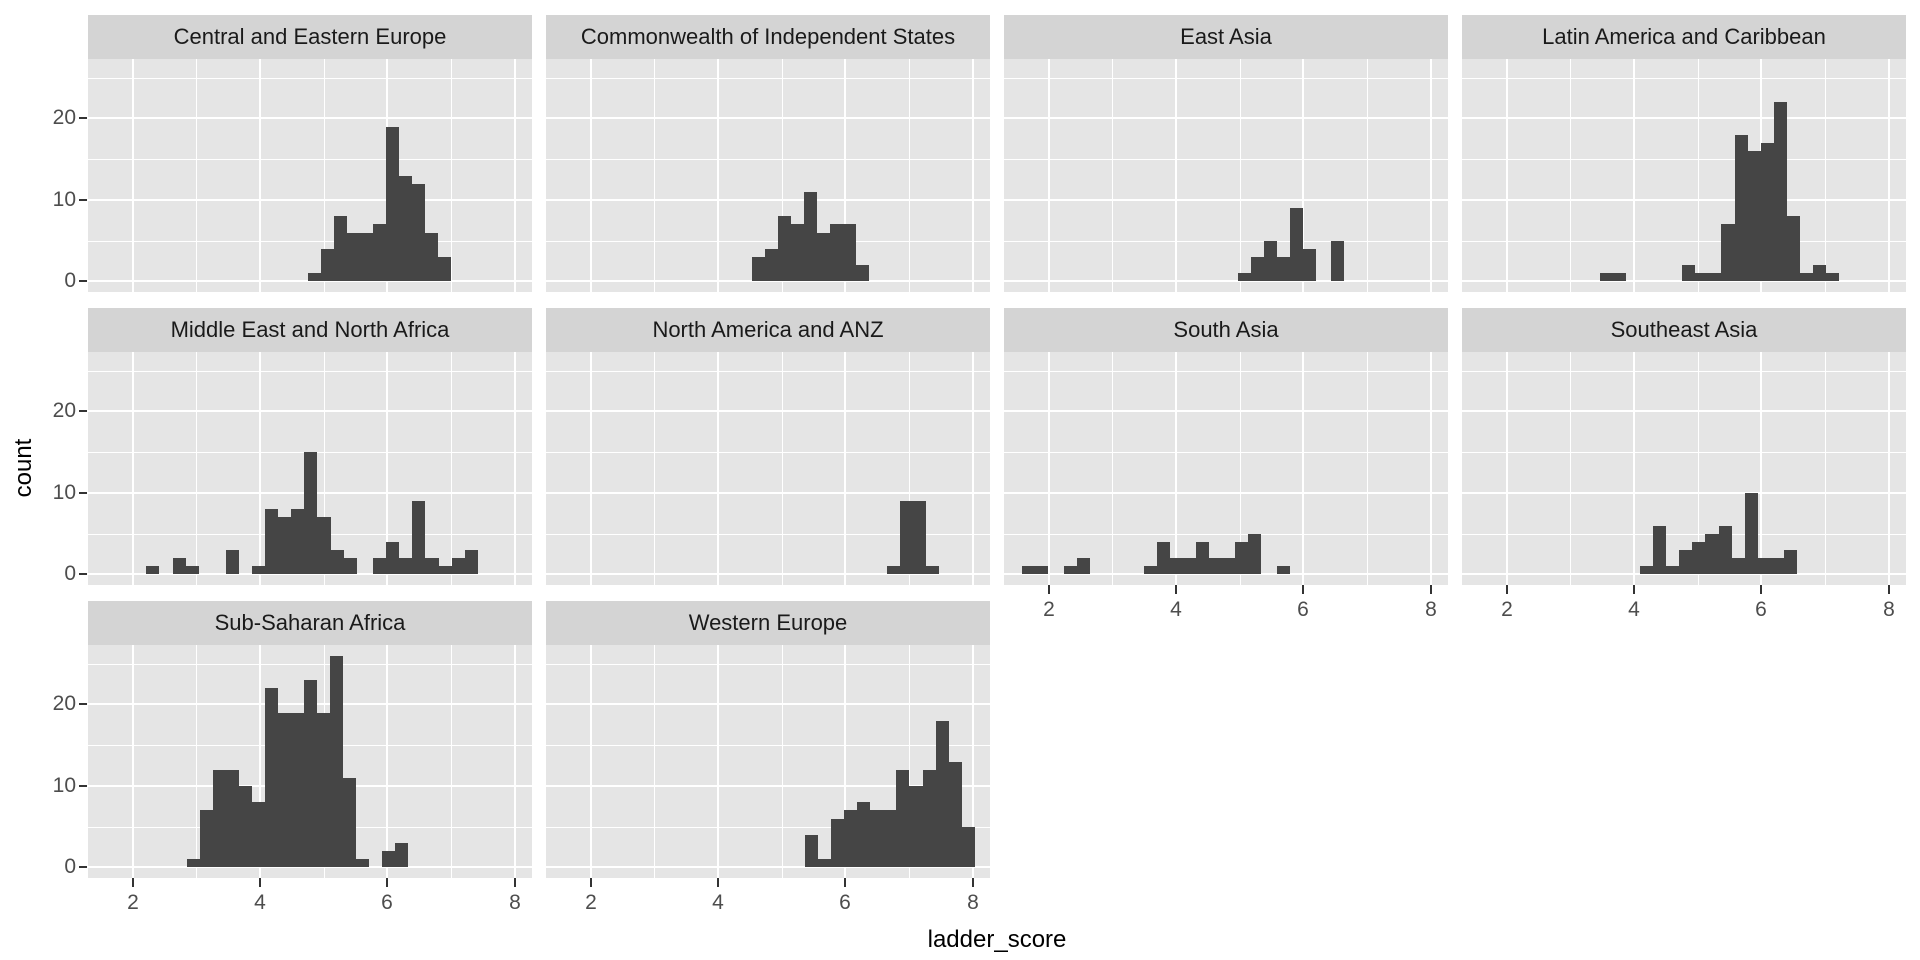 The width and height of the screenshot is (1920, 960). What do you see at coordinates (845, 902) in the screenshot?
I see `x-axis-tick-label: 6` at bounding box center [845, 902].